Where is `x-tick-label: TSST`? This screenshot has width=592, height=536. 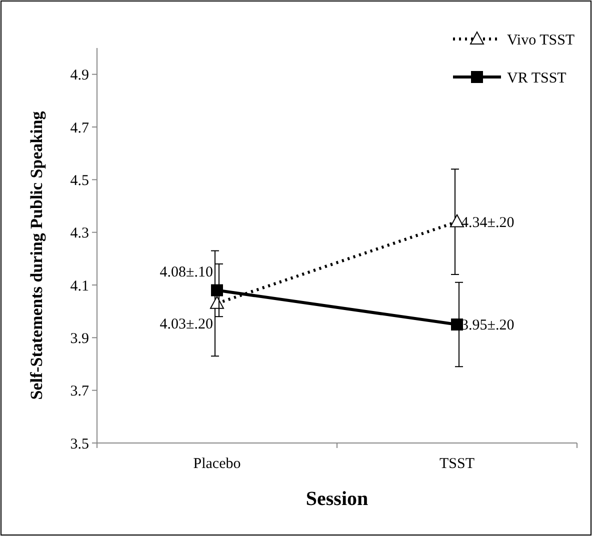 x-tick-label: TSST is located at coordinates (457, 464).